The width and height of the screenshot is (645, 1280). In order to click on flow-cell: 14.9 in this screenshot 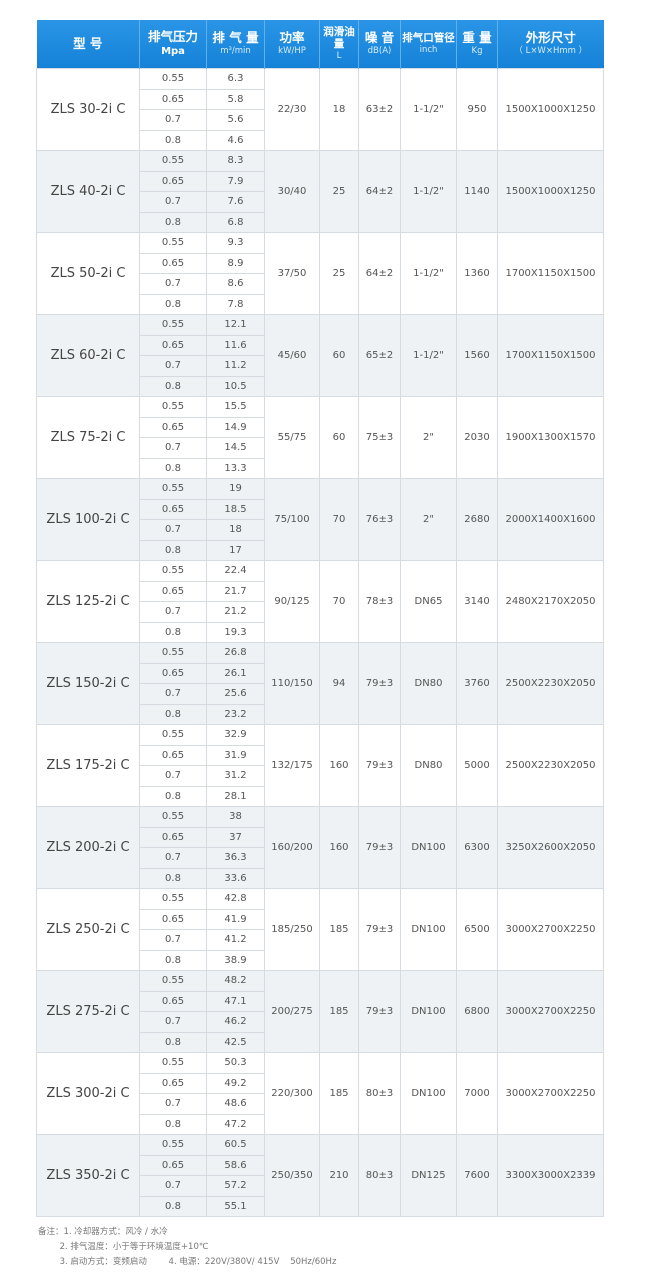, I will do `click(235, 427)`.